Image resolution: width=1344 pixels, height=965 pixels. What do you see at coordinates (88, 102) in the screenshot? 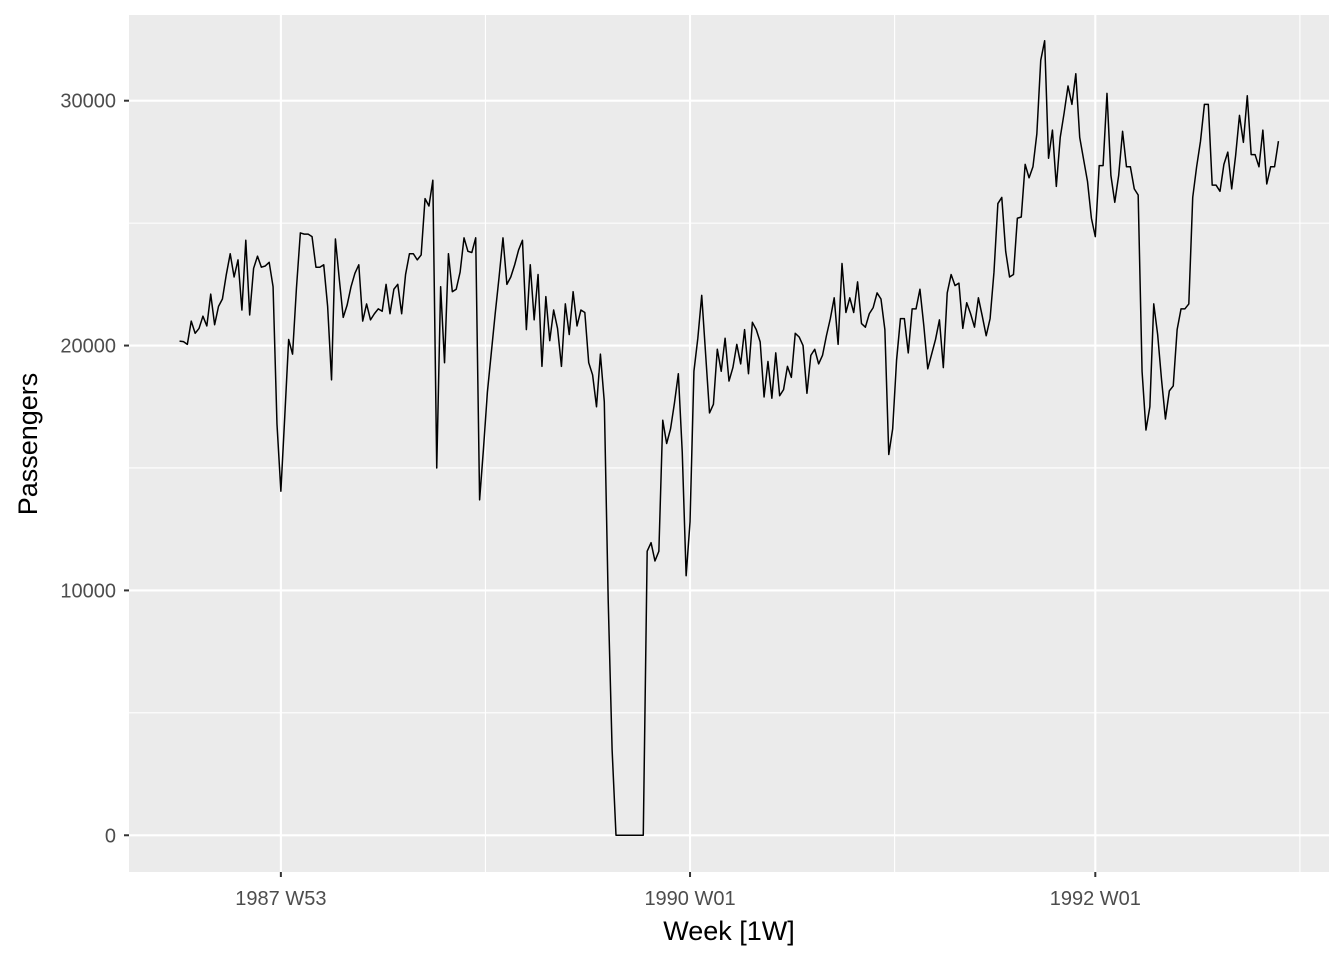
I see `y-tick-label: 30000` at bounding box center [88, 102].